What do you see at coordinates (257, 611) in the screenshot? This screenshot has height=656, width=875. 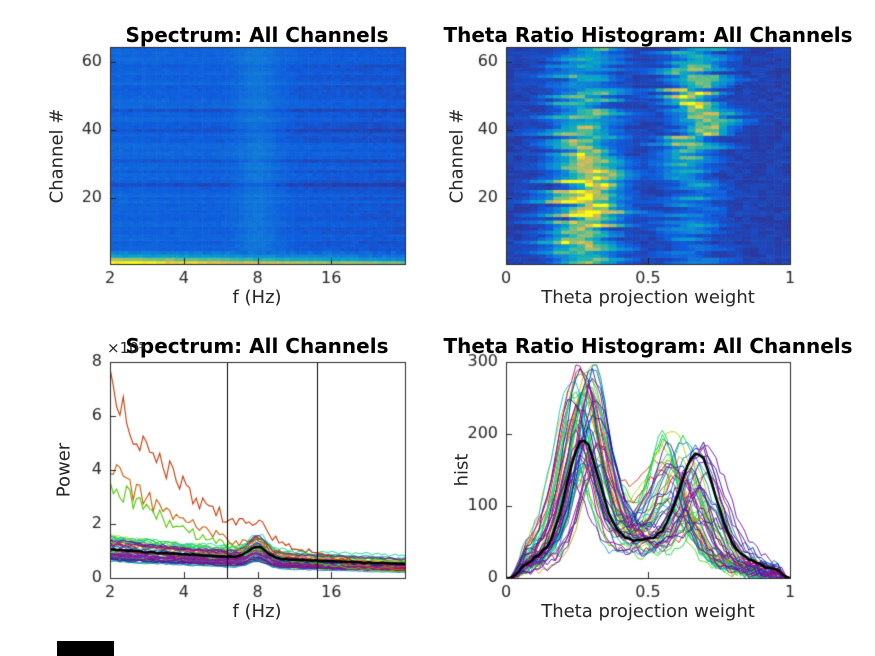 I see `xlabel-fhz-bottom: f (Hz)` at bounding box center [257, 611].